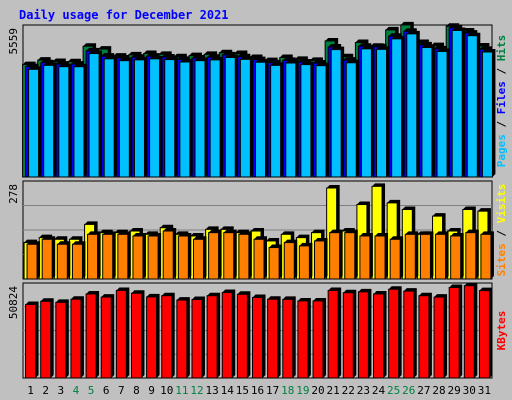 The width and height of the screenshot is (512, 400). Describe the element at coordinates (211, 390) in the screenshot. I see `day-label-13: 13` at that location.